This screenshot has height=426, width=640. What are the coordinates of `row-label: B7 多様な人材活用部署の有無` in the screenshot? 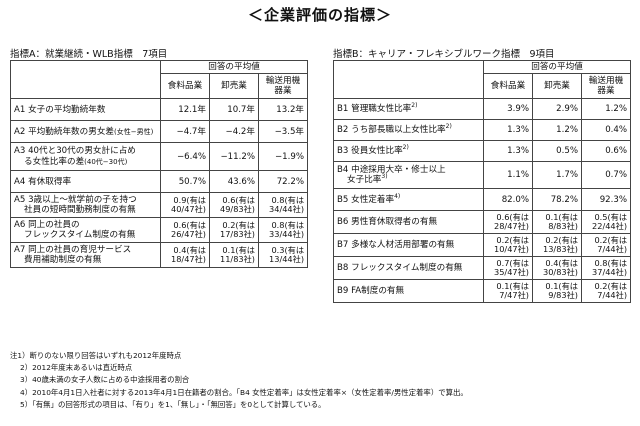 It's located at (396, 245).